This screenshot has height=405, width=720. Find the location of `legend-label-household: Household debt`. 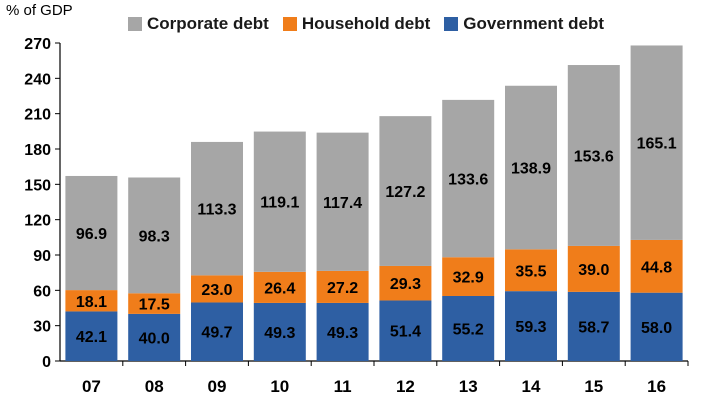

legend-label-household: Household debt is located at coordinates (366, 23).